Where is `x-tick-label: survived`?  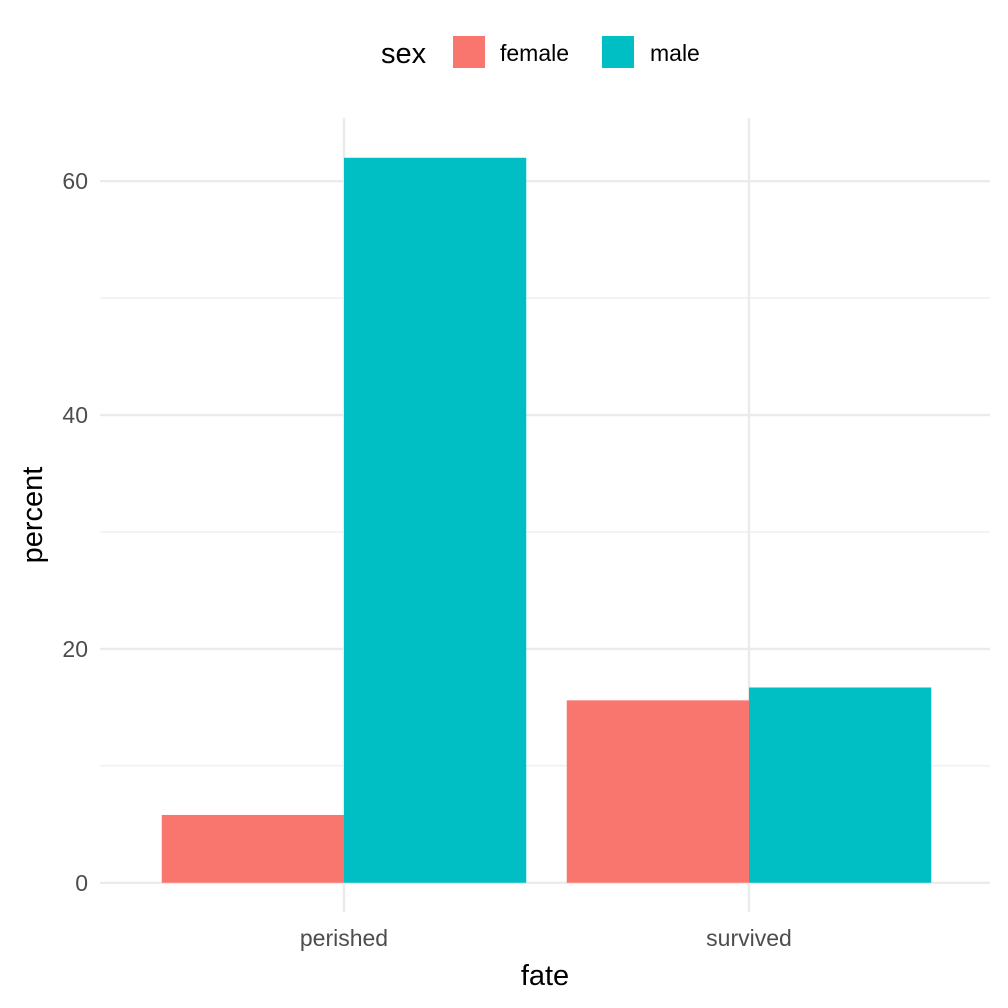
x-tick-label: survived is located at coordinates (749, 938).